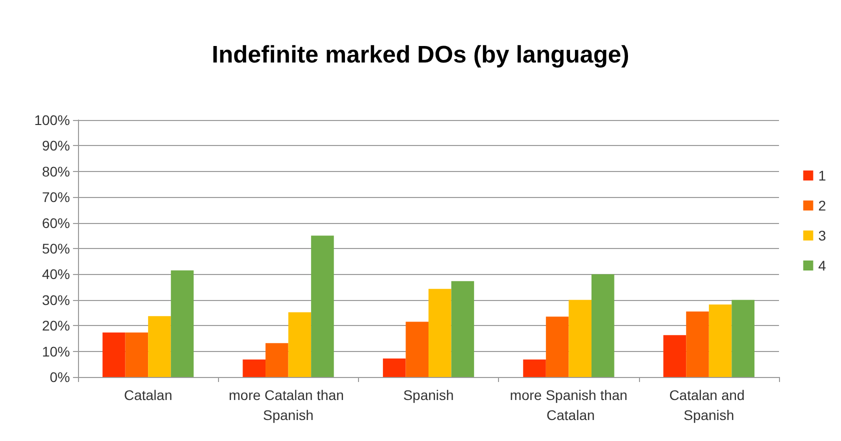  What do you see at coordinates (56, 300) in the screenshot?
I see `y-tick-label: 30%` at bounding box center [56, 300].